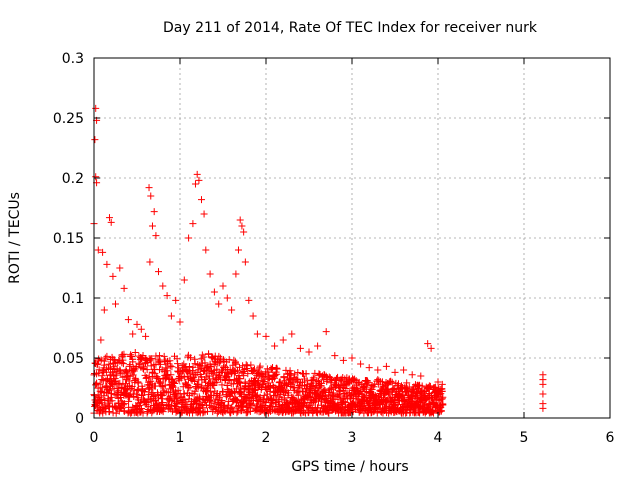 This screenshot has width=640, height=480. I want to click on y-tick-label: 0.2, so click(73, 179).